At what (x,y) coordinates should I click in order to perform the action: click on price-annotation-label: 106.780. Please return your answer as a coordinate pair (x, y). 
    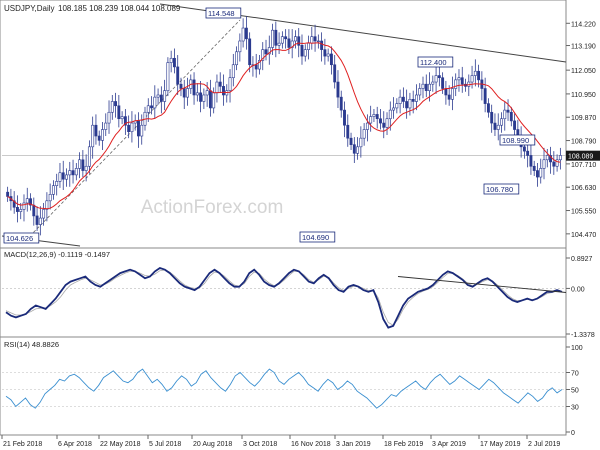
    Looking at the image, I should click on (499, 189).